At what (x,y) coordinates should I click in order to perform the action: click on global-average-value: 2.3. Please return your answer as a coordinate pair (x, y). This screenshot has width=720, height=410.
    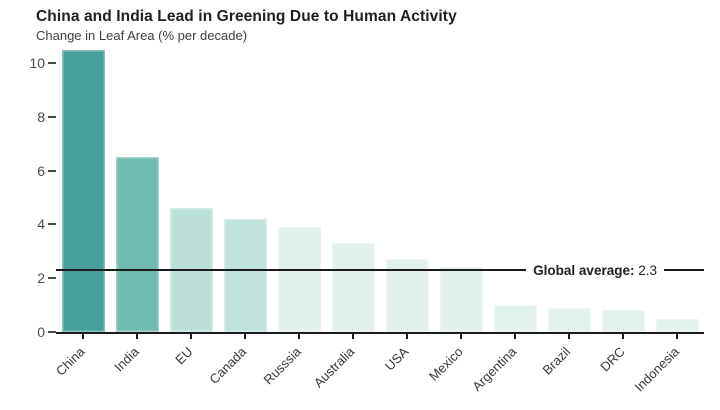
    Looking at the image, I should click on (647, 270).